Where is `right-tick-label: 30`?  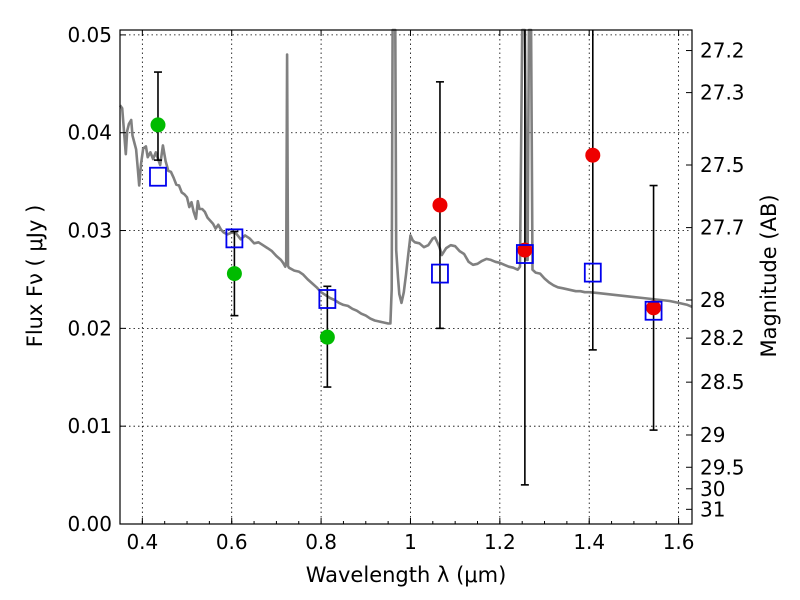 right-tick-label: 30 is located at coordinates (712, 489).